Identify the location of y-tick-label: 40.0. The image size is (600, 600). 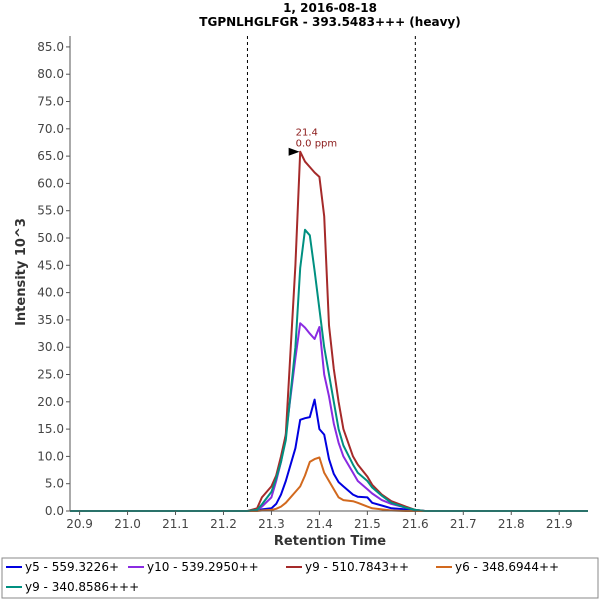
(50, 293).